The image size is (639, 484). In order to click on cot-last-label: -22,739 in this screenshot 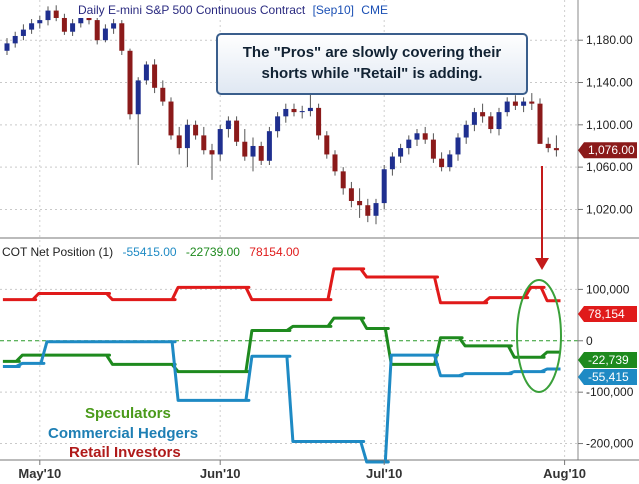, I will do `click(608, 360)`.